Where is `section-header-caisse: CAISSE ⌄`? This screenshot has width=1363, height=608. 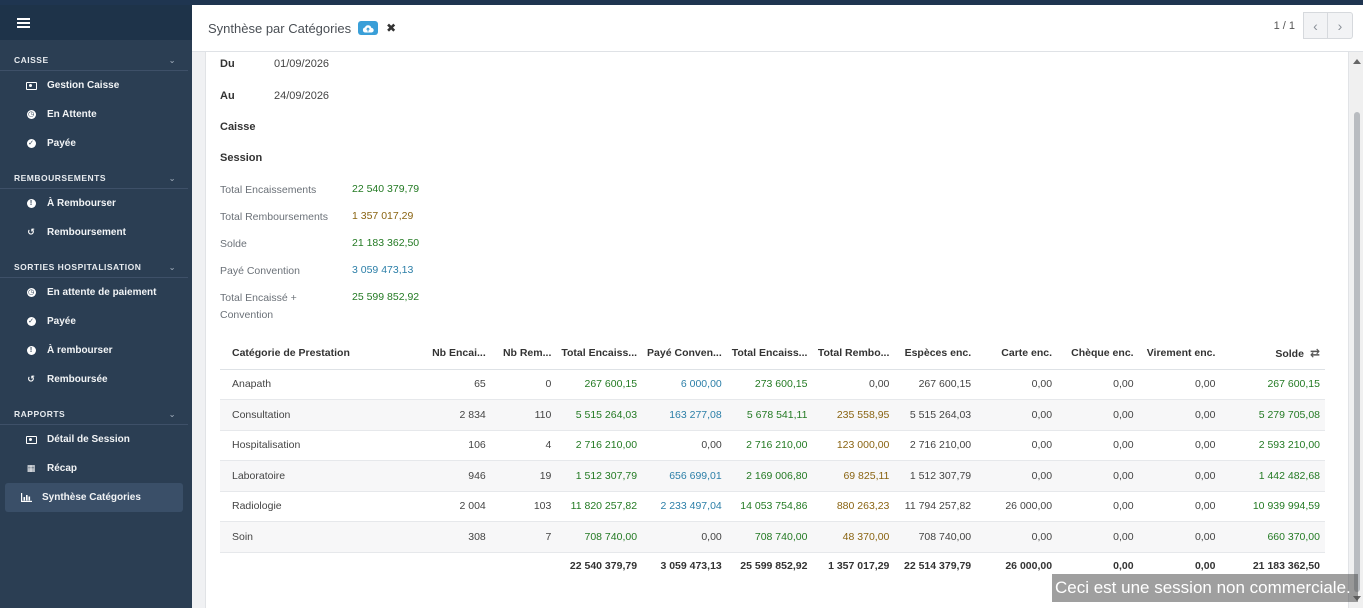 section-header-caisse: CAISSE ⌄ is located at coordinates (94, 59).